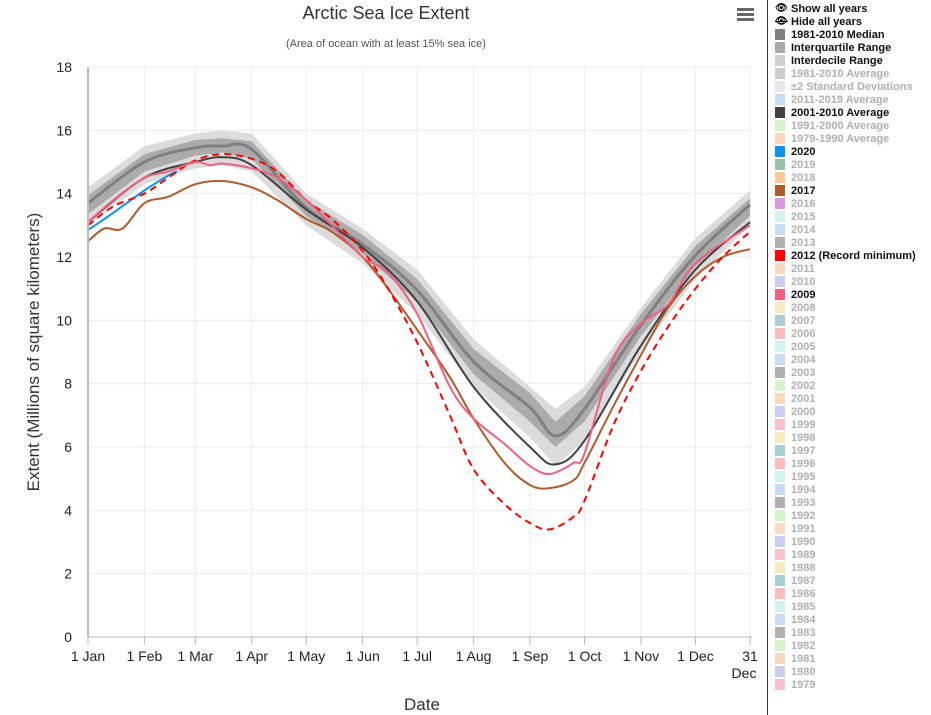  I want to click on legend-item: Interquartile Range, so click(833, 47).